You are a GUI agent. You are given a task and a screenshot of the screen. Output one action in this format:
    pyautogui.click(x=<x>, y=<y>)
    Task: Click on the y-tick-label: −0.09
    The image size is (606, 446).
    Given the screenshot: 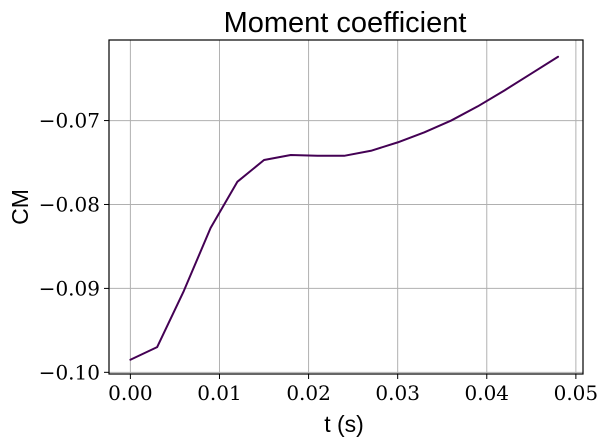 What is the action you would take?
    pyautogui.click(x=69, y=288)
    